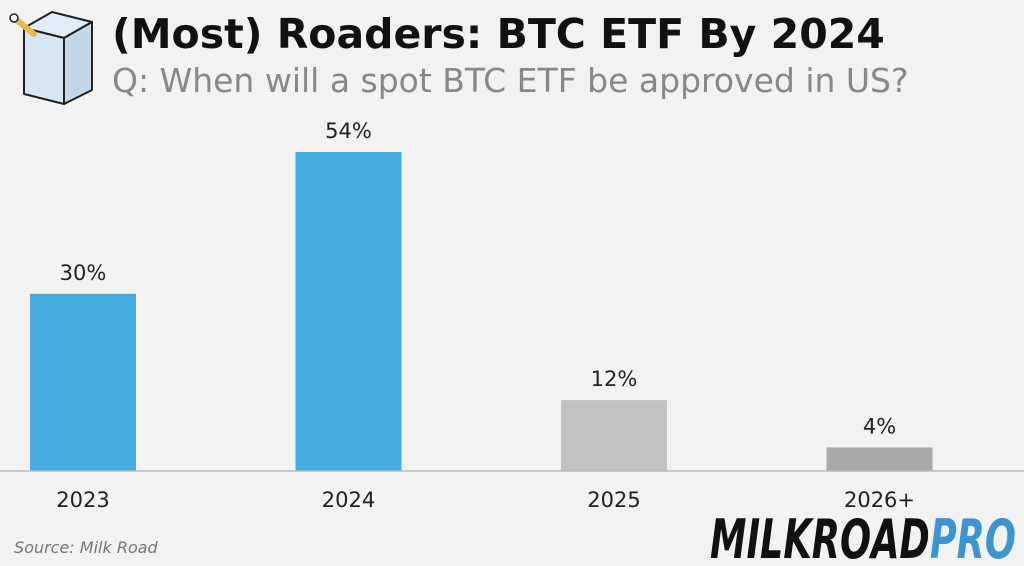  What do you see at coordinates (879, 426) in the screenshot?
I see `value-label: 4%` at bounding box center [879, 426].